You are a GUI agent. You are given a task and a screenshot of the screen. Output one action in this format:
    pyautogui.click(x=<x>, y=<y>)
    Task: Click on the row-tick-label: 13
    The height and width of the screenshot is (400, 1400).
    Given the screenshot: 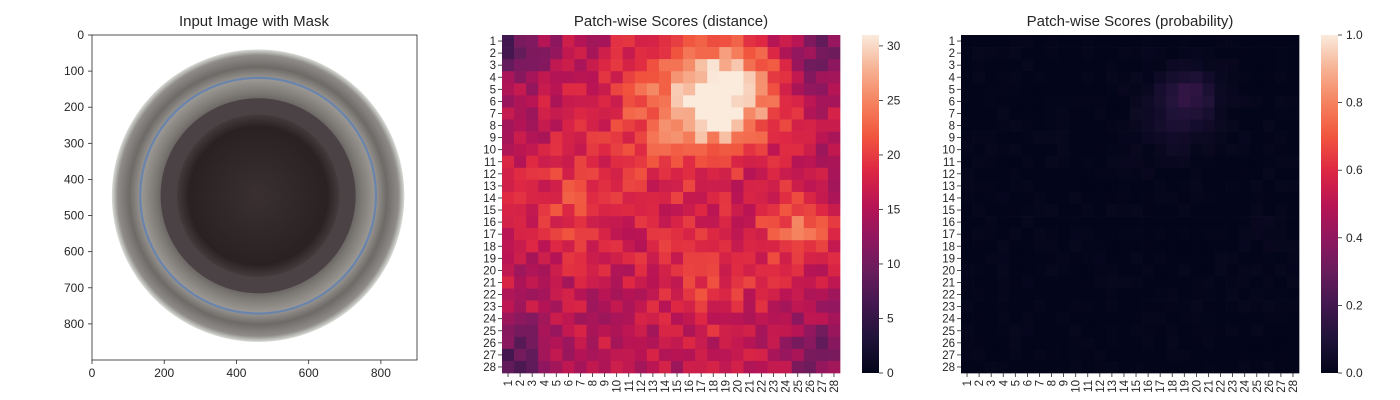 What is the action you would take?
    pyautogui.click(x=948, y=187)
    